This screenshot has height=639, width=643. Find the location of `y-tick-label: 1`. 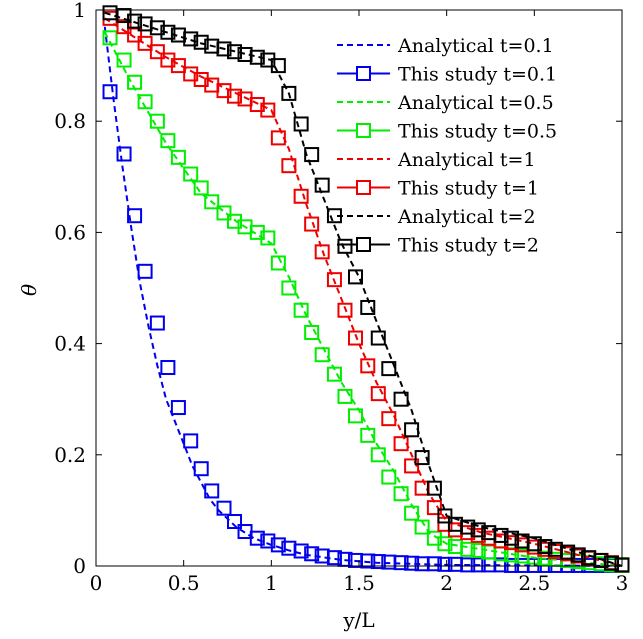

y-tick-label: 1 is located at coordinates (79, 11).